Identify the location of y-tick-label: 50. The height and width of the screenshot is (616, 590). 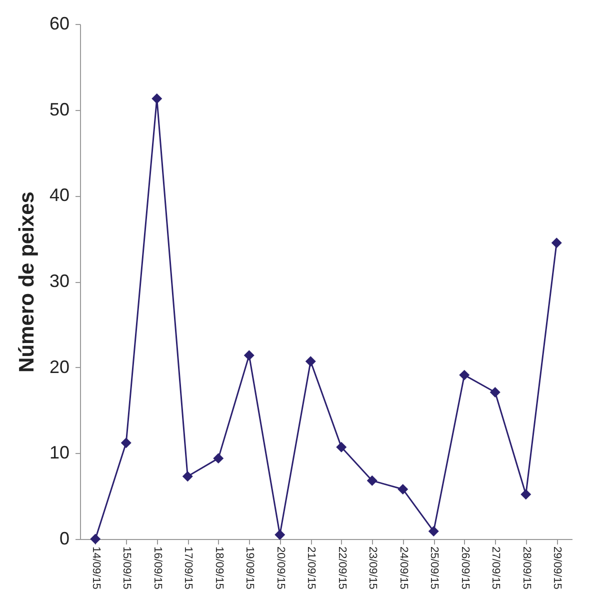
(59, 109).